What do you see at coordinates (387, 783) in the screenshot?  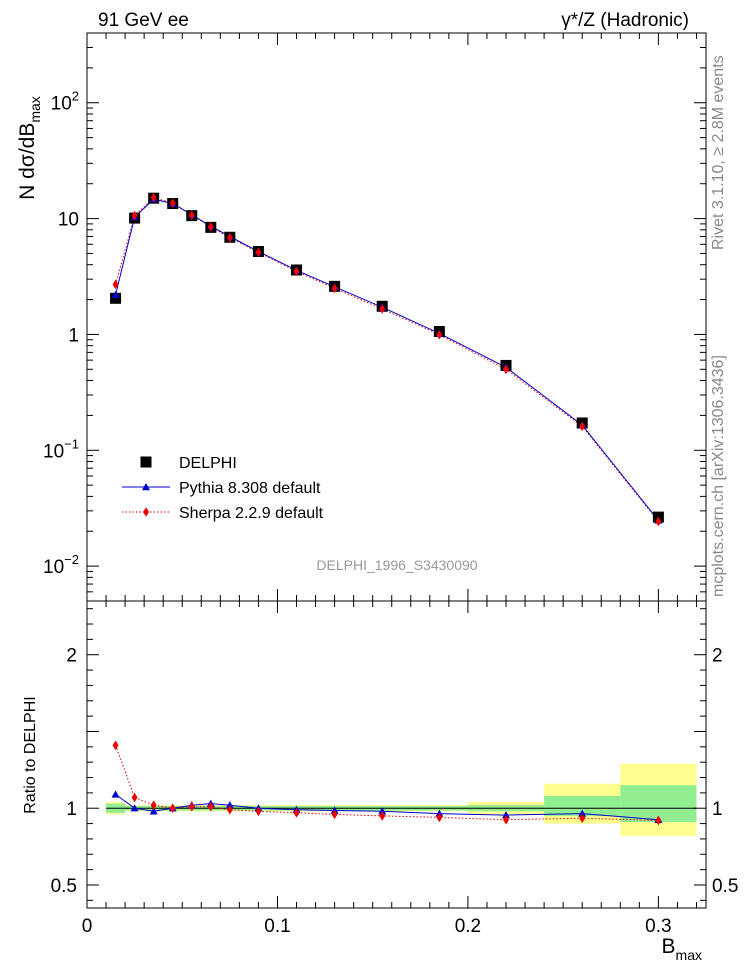 I see `sherpa-ratio-line` at bounding box center [387, 783].